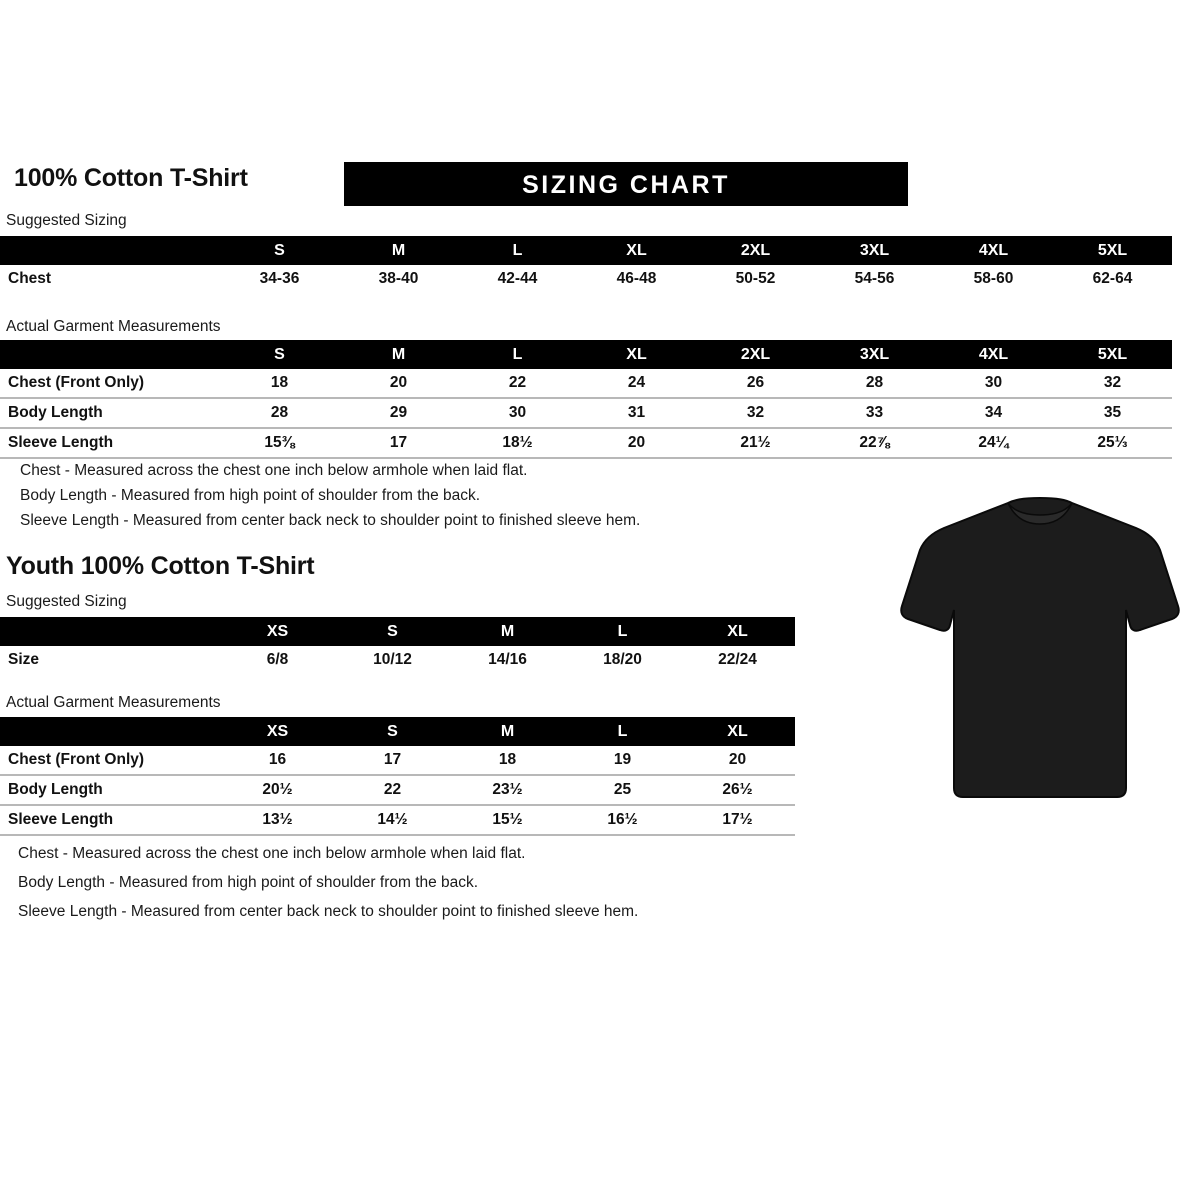 This screenshot has width=1200, height=1200. Describe the element at coordinates (398, 412) in the screenshot. I see `cell-bodylength-m: 29` at that location.